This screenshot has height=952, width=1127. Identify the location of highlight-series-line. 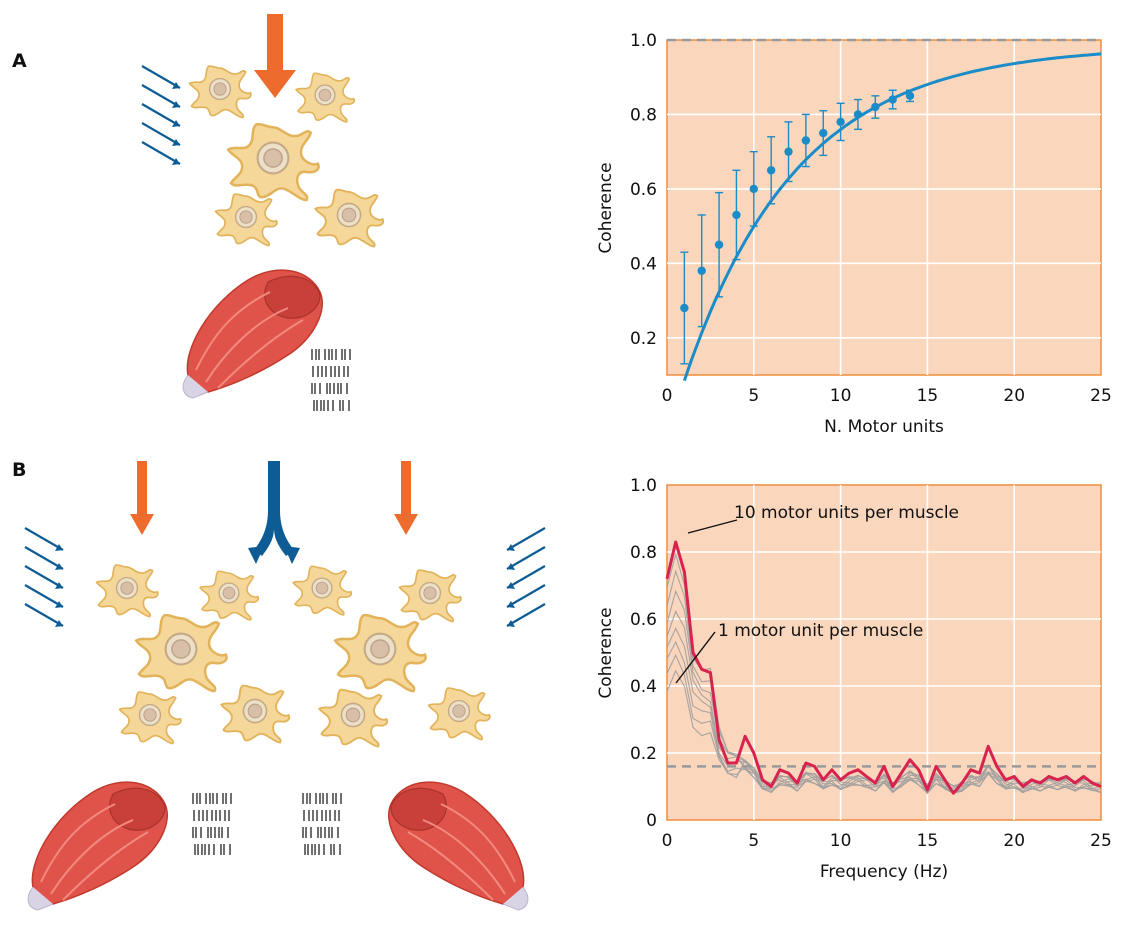
(883, 667).